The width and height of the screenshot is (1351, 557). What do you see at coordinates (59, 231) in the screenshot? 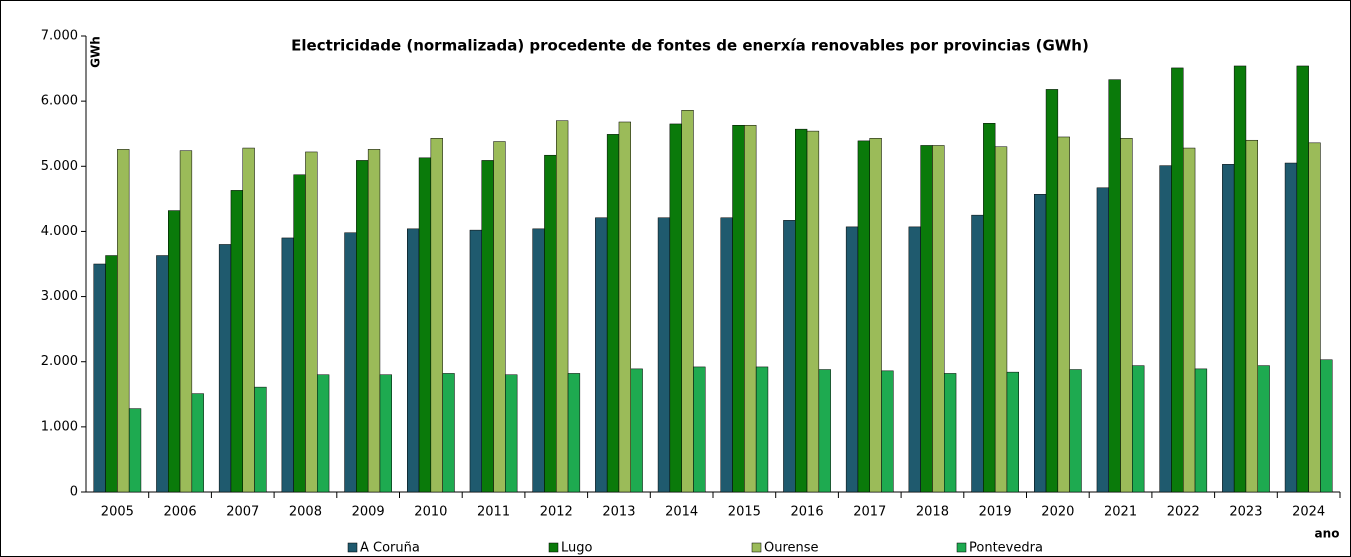
I see `y-tick-label: 4.000` at bounding box center [59, 231].